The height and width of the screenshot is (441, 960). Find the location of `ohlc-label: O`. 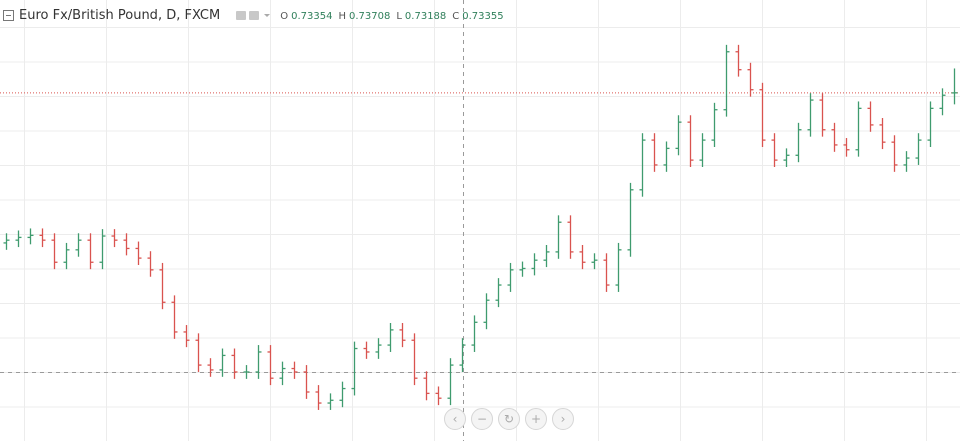

ohlc-label: O is located at coordinates (284, 16).